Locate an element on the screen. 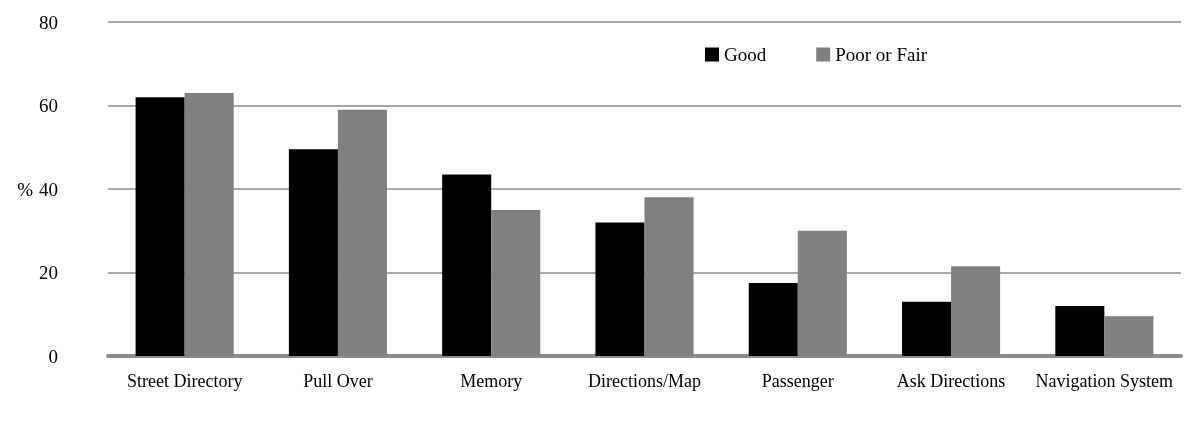 This screenshot has width=1199, height=434. x-tick-label: Passenger is located at coordinates (797, 381).